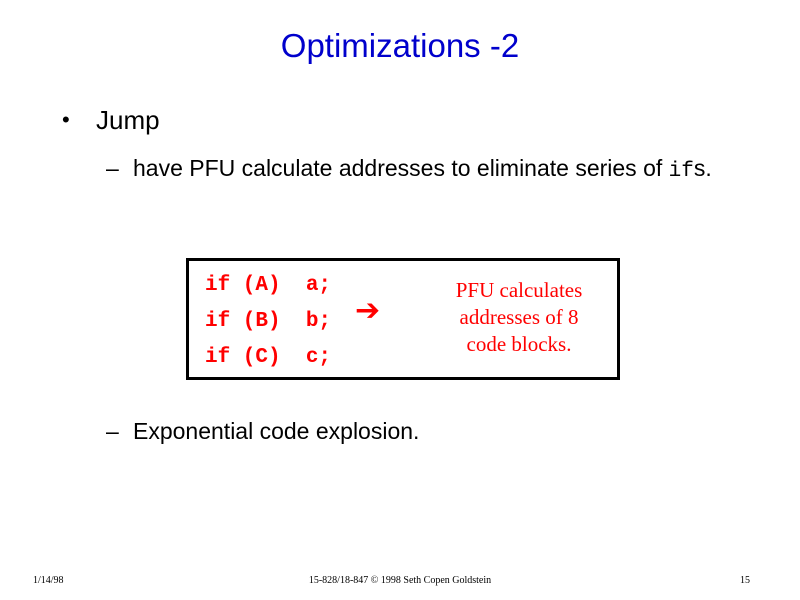 The width and height of the screenshot is (800, 600). I want to click on bullet-jump: • Jump, so click(111, 120).